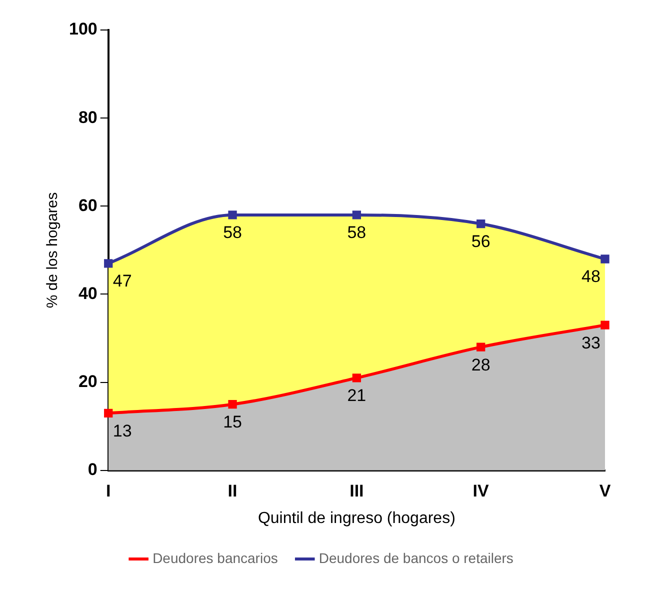 The height and width of the screenshot is (596, 645). I want to click on y-axis-title: % de los hogares, so click(53, 250).